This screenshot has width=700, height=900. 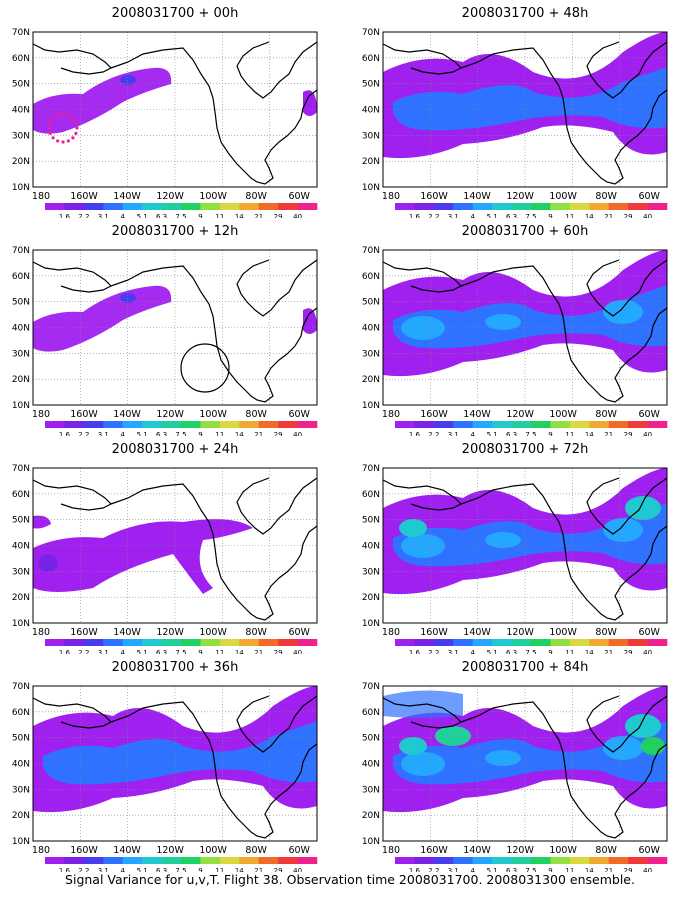 What do you see at coordinates (219, 215) in the screenshot?
I see `colorbar-label: 11` at bounding box center [219, 215].